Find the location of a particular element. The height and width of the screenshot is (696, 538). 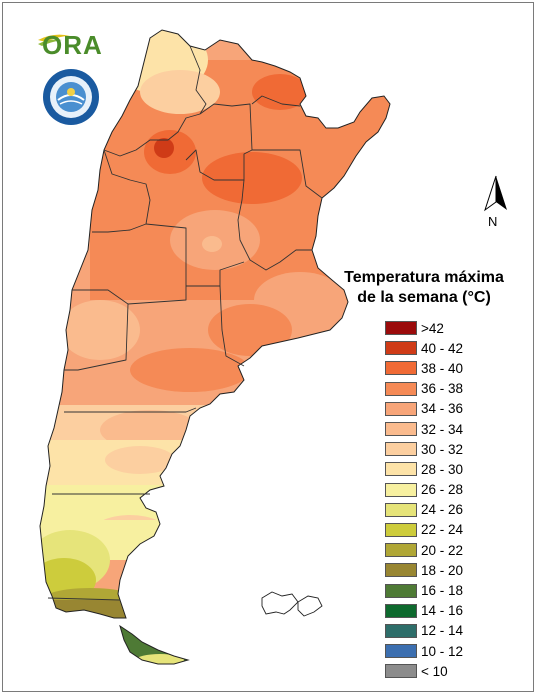

legend-label: 20 - 22 is located at coordinates (442, 550).